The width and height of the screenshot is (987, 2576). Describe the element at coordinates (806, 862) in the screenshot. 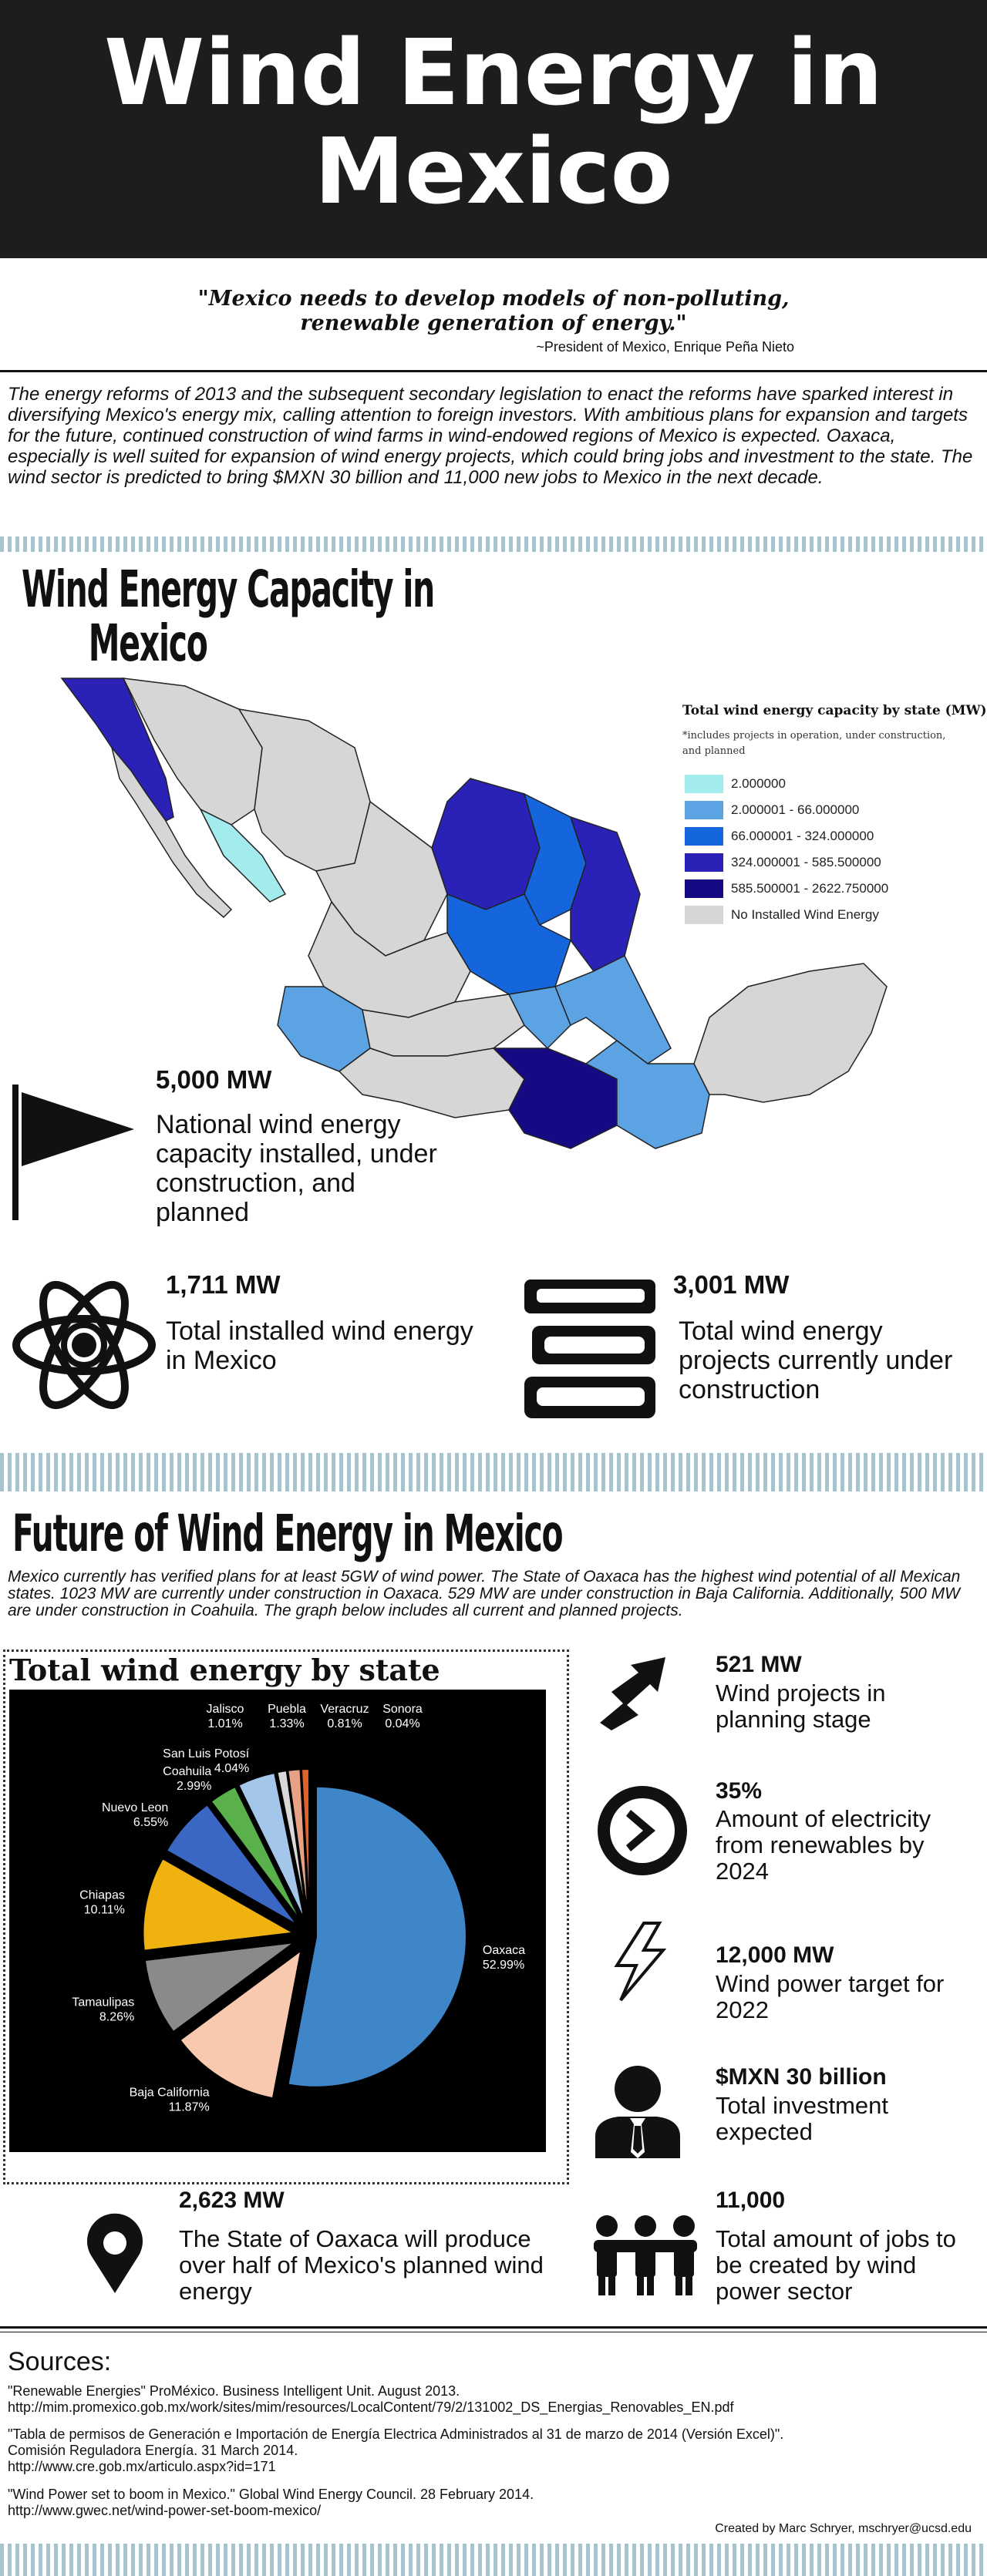

I see `legend-label: 324.000001 - 585.500000` at that location.